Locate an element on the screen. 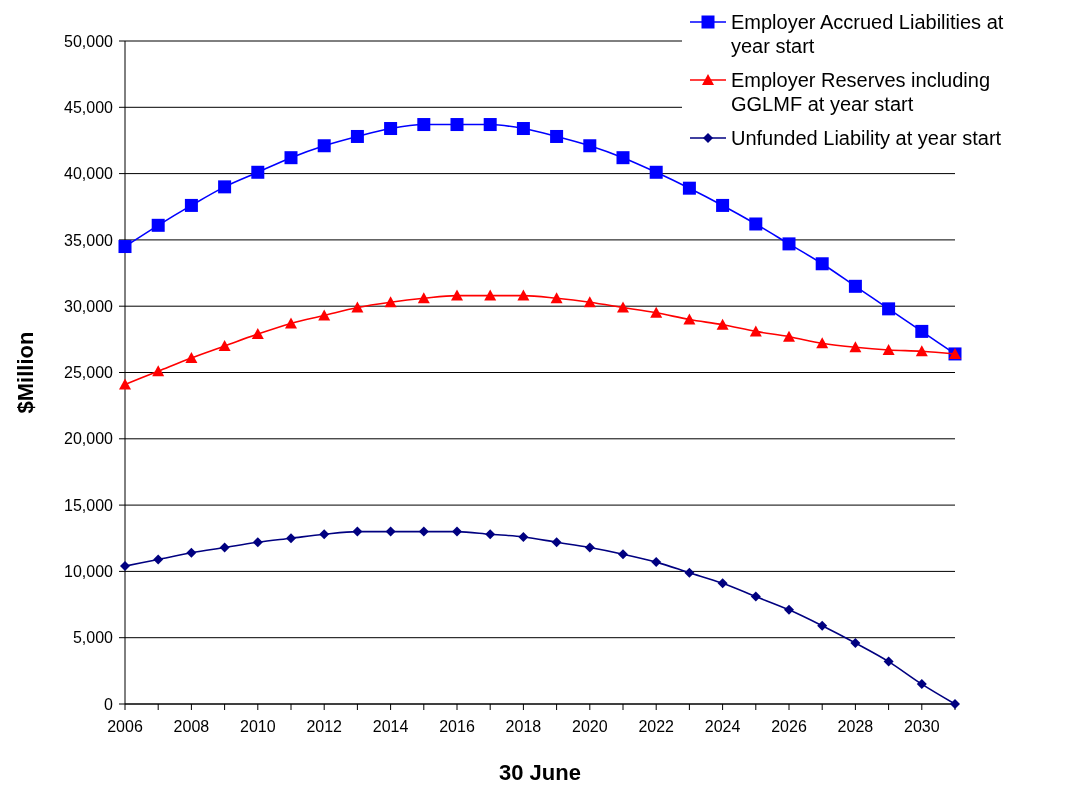 Image resolution: width=1083 pixels, height=785 pixels. y-axis-title: $Million is located at coordinates (25, 372).